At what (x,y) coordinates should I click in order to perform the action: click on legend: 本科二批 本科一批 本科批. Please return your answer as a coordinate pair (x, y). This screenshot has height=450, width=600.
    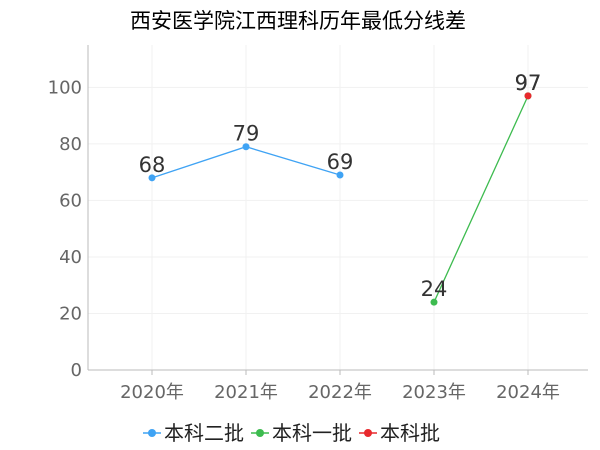
    Looking at the image, I should click on (291, 433).